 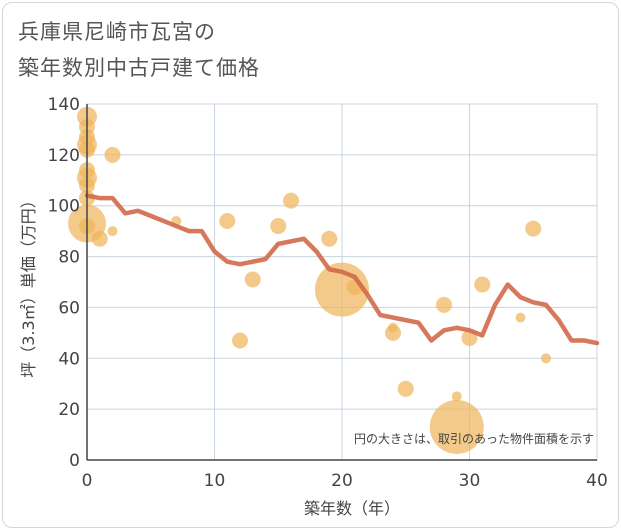 I want to click on chart-title-line1: 兵庫県尼崎市瓦宮の, so click(x=117, y=32).